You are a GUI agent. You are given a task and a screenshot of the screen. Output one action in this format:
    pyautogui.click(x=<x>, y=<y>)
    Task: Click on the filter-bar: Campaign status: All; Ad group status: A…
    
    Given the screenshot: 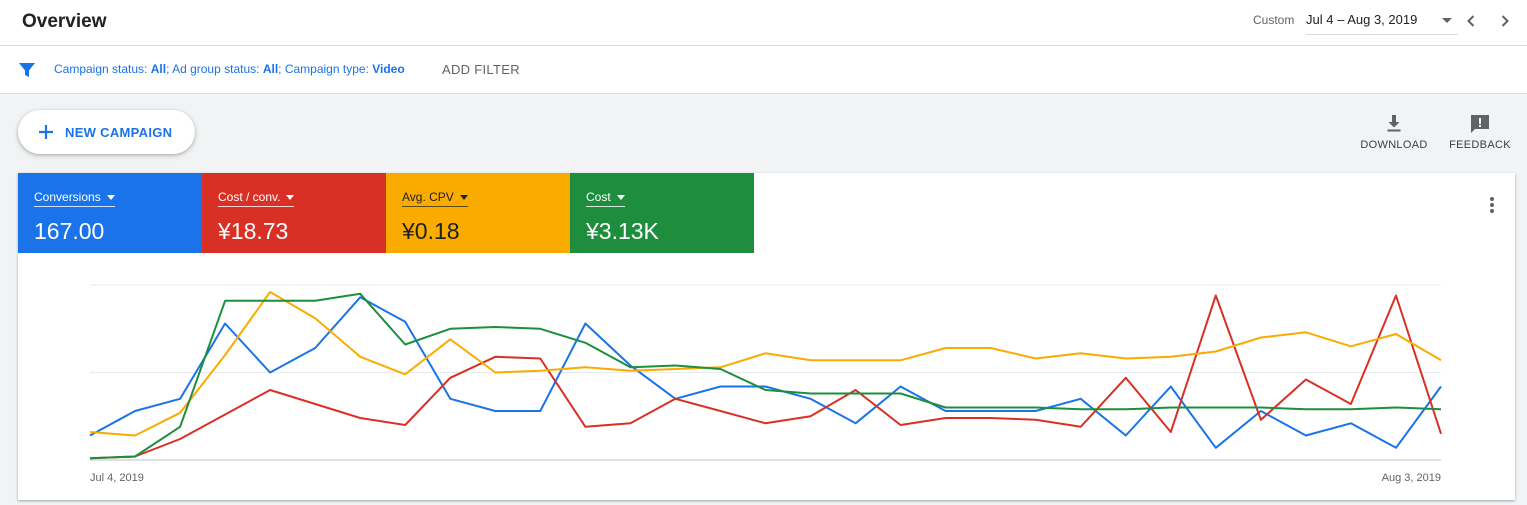 What is the action you would take?
    pyautogui.click(x=763, y=70)
    